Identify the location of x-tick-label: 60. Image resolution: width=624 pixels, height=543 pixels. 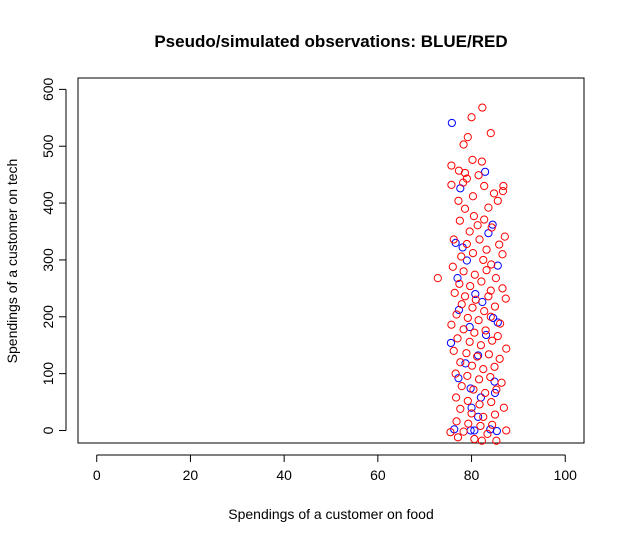
(378, 475).